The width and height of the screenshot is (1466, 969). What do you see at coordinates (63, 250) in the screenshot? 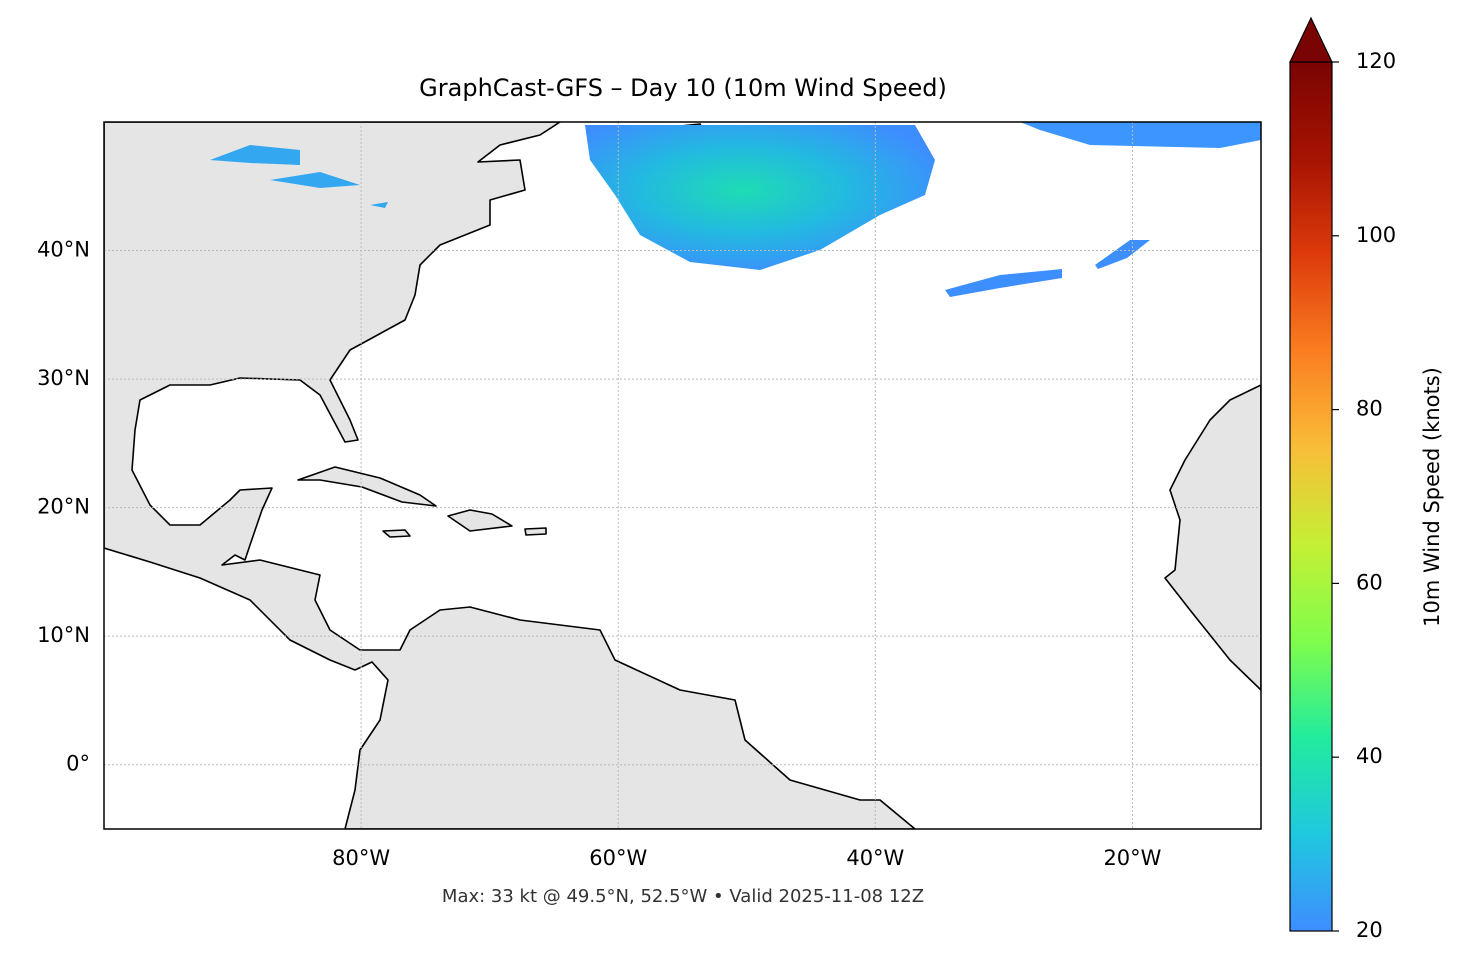
I see `y-tick-label: 40°N` at bounding box center [63, 250].